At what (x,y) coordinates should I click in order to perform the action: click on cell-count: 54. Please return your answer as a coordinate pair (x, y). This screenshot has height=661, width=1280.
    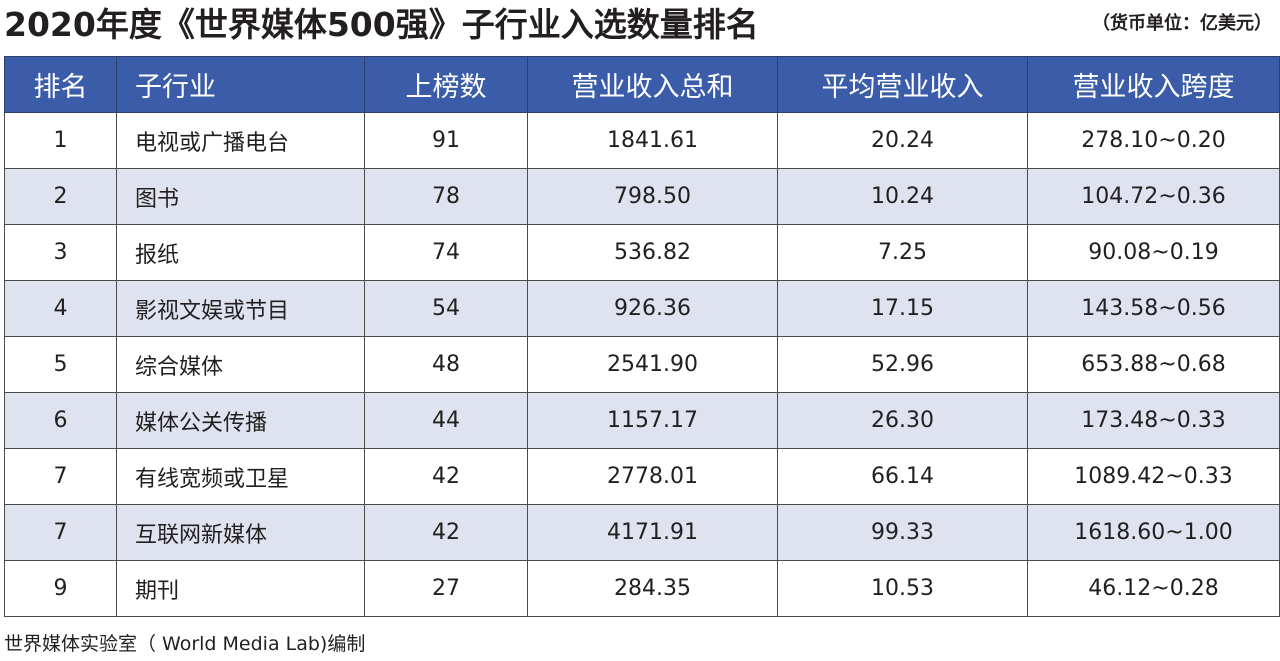
    Looking at the image, I should click on (446, 308).